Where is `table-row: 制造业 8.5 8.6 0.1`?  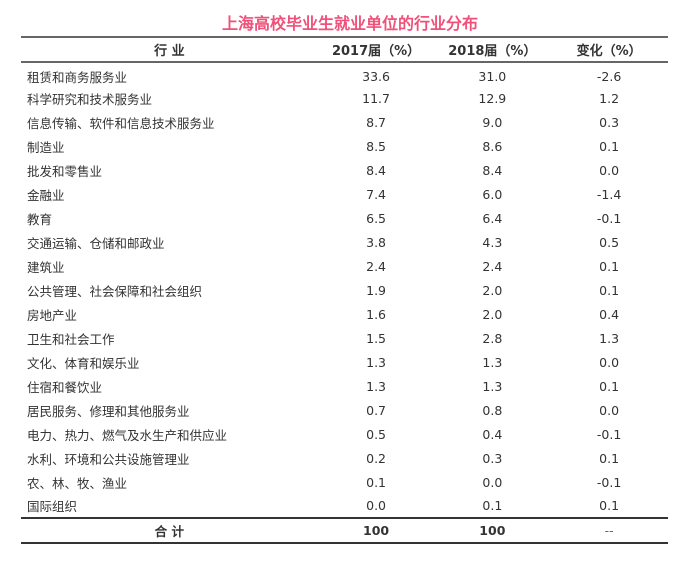 table-row: 制造业 8.5 8.6 0.1 is located at coordinates (344, 146).